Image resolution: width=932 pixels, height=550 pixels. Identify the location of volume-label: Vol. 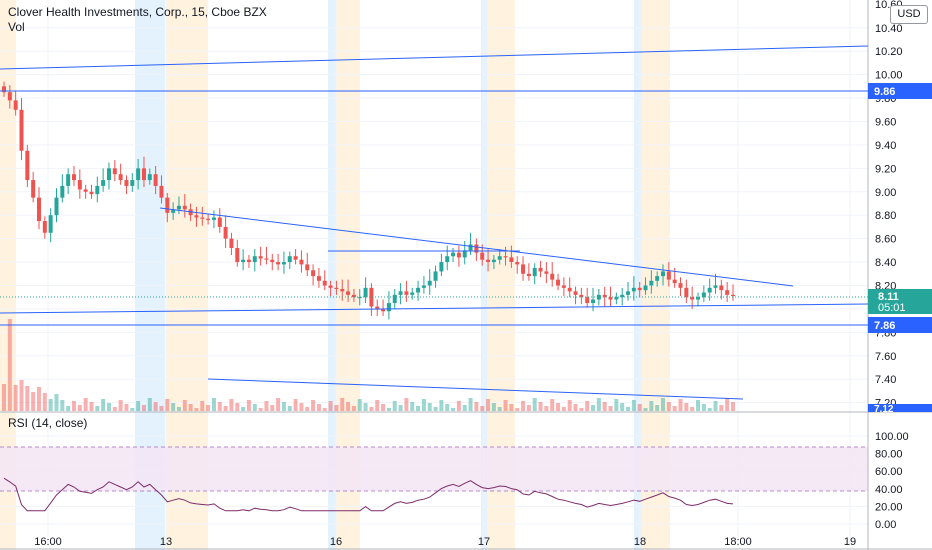
(16, 27).